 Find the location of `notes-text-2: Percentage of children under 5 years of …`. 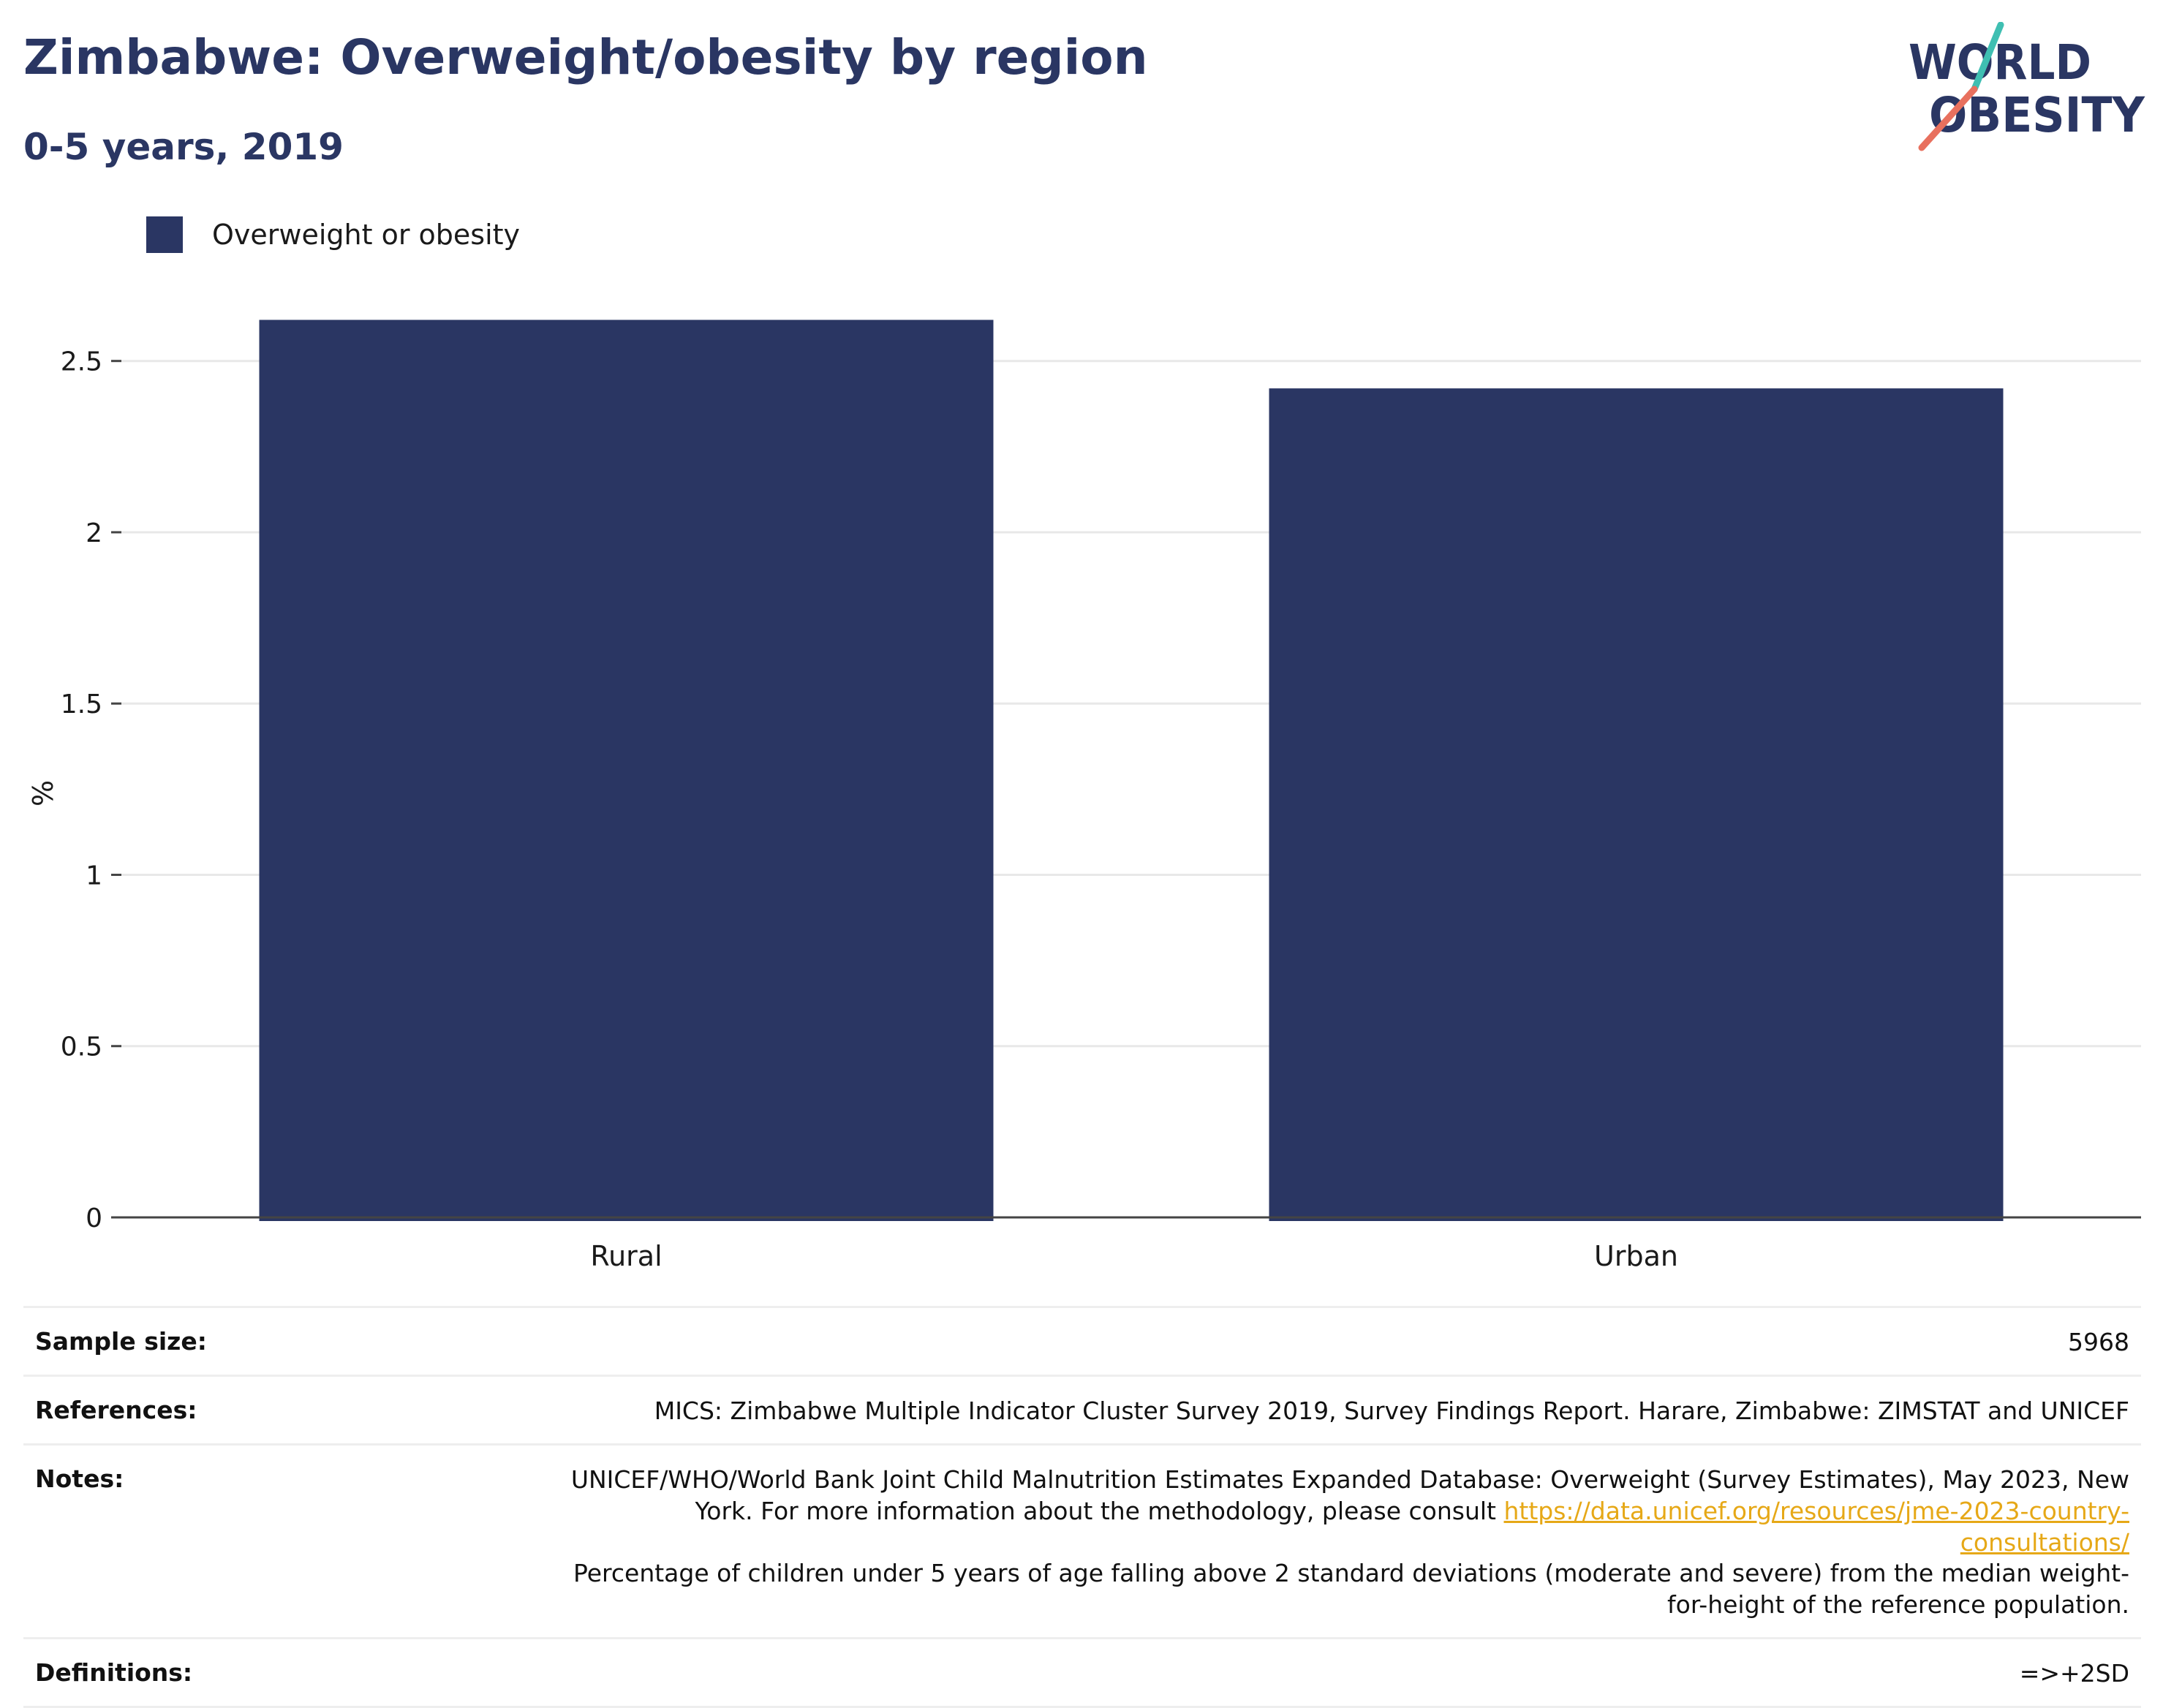

notes-text-2: Percentage of children under 5 years of … is located at coordinates (1351, 1589).